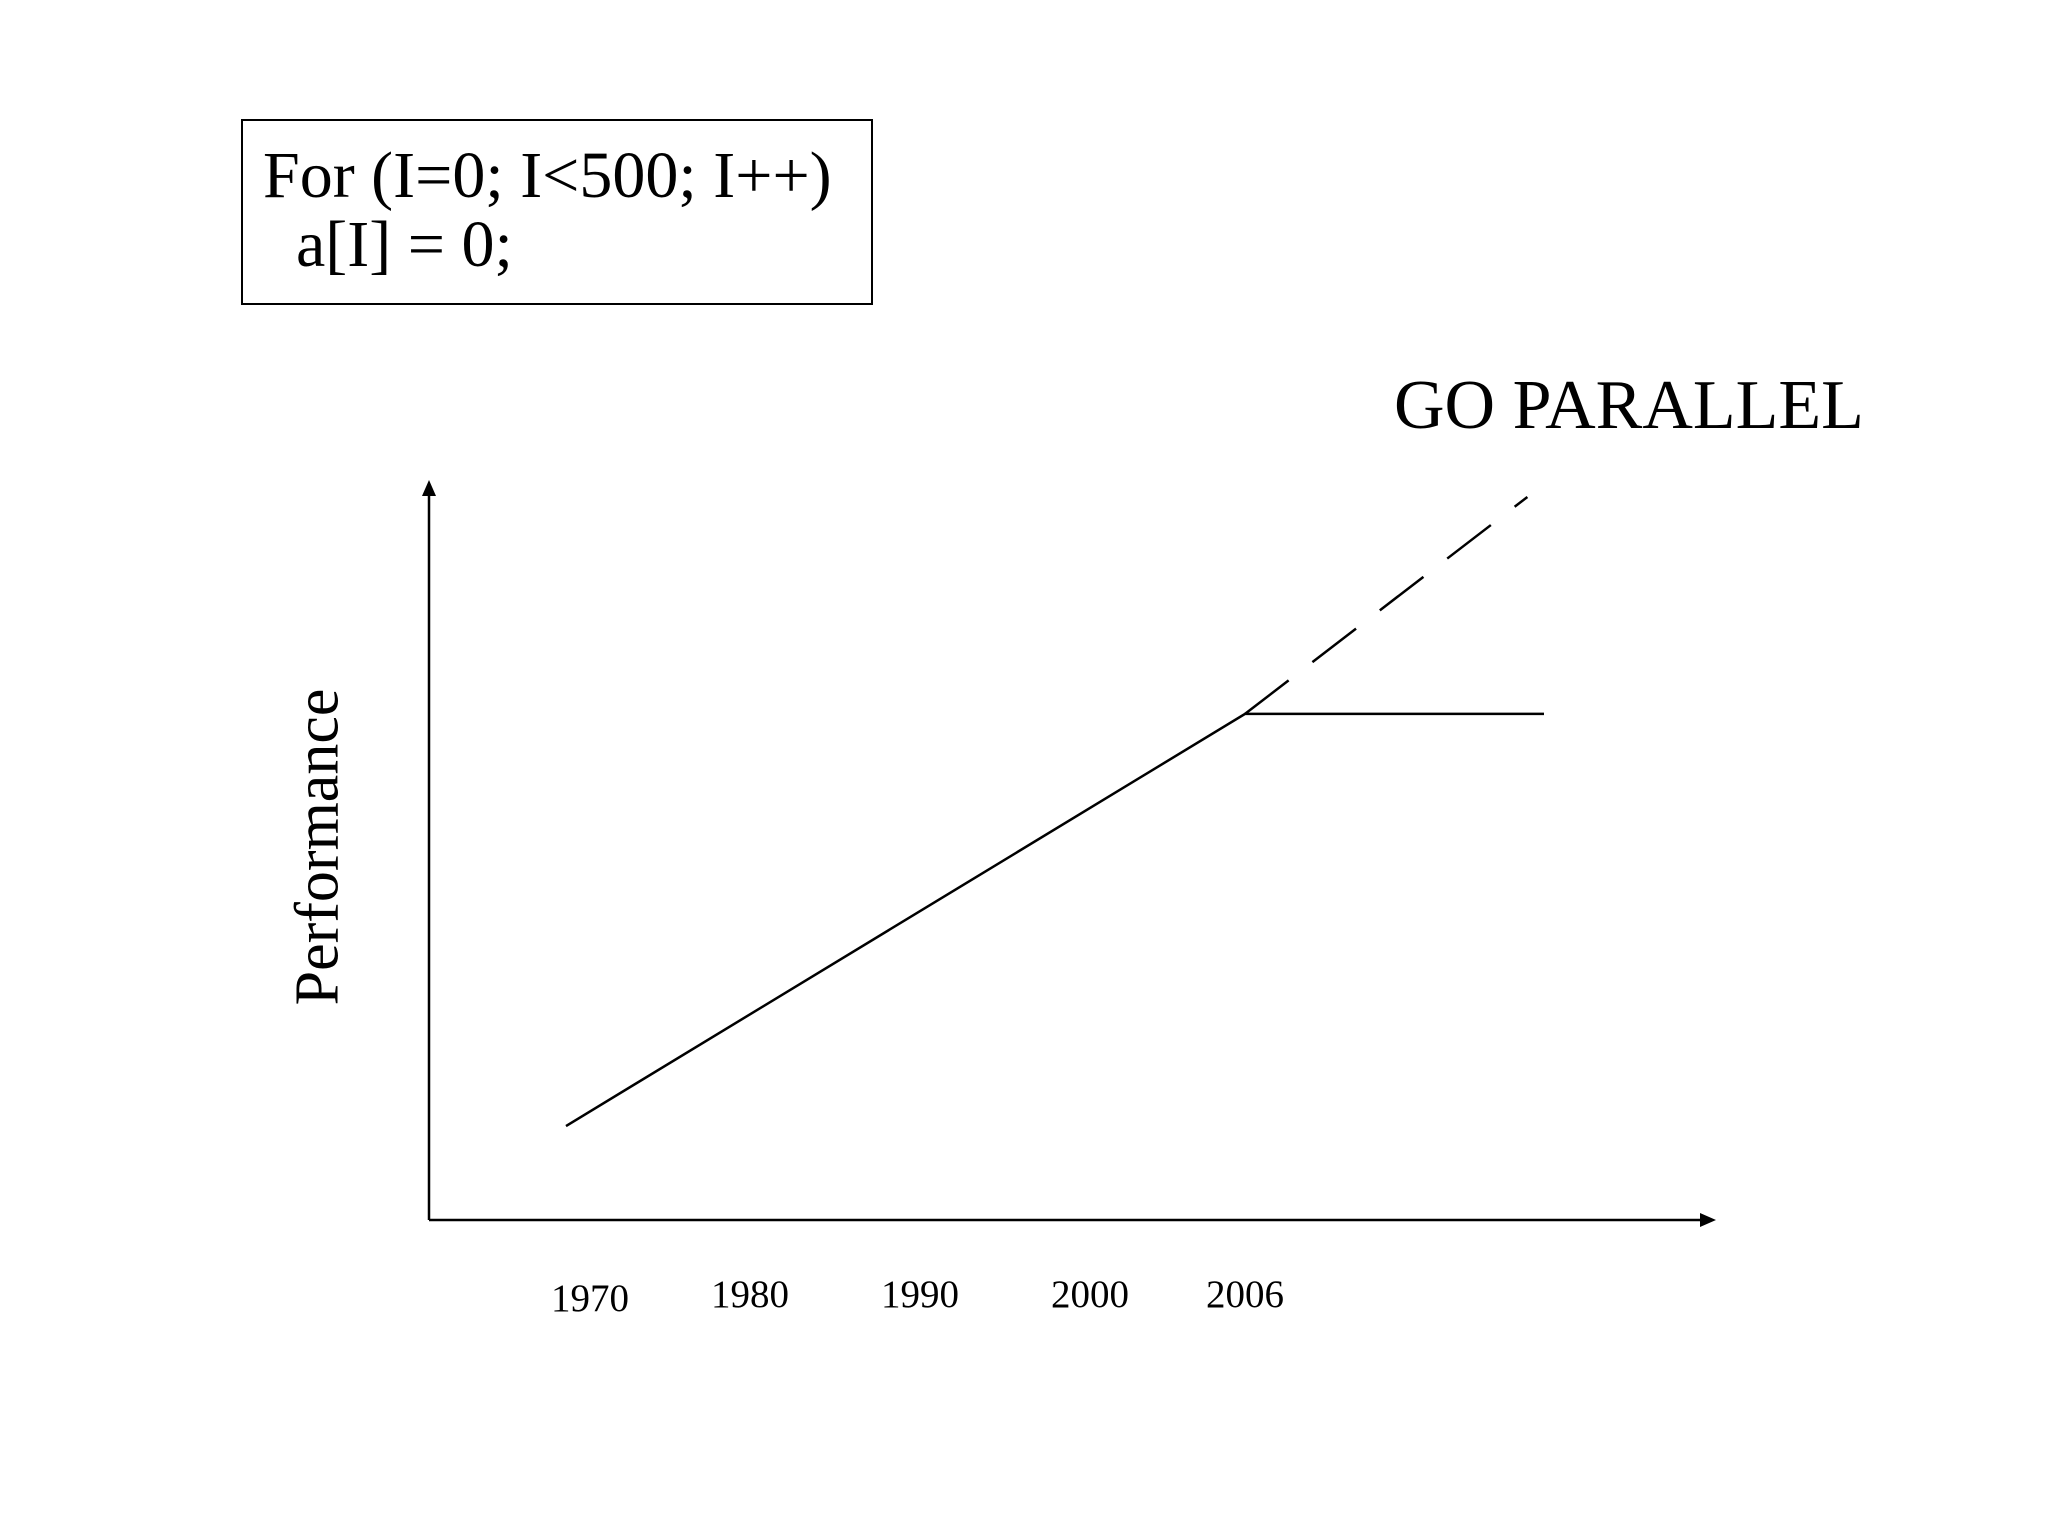 The width and height of the screenshot is (2048, 1536). What do you see at coordinates (429, 488) in the screenshot?
I see `y-axis-arrow` at bounding box center [429, 488].